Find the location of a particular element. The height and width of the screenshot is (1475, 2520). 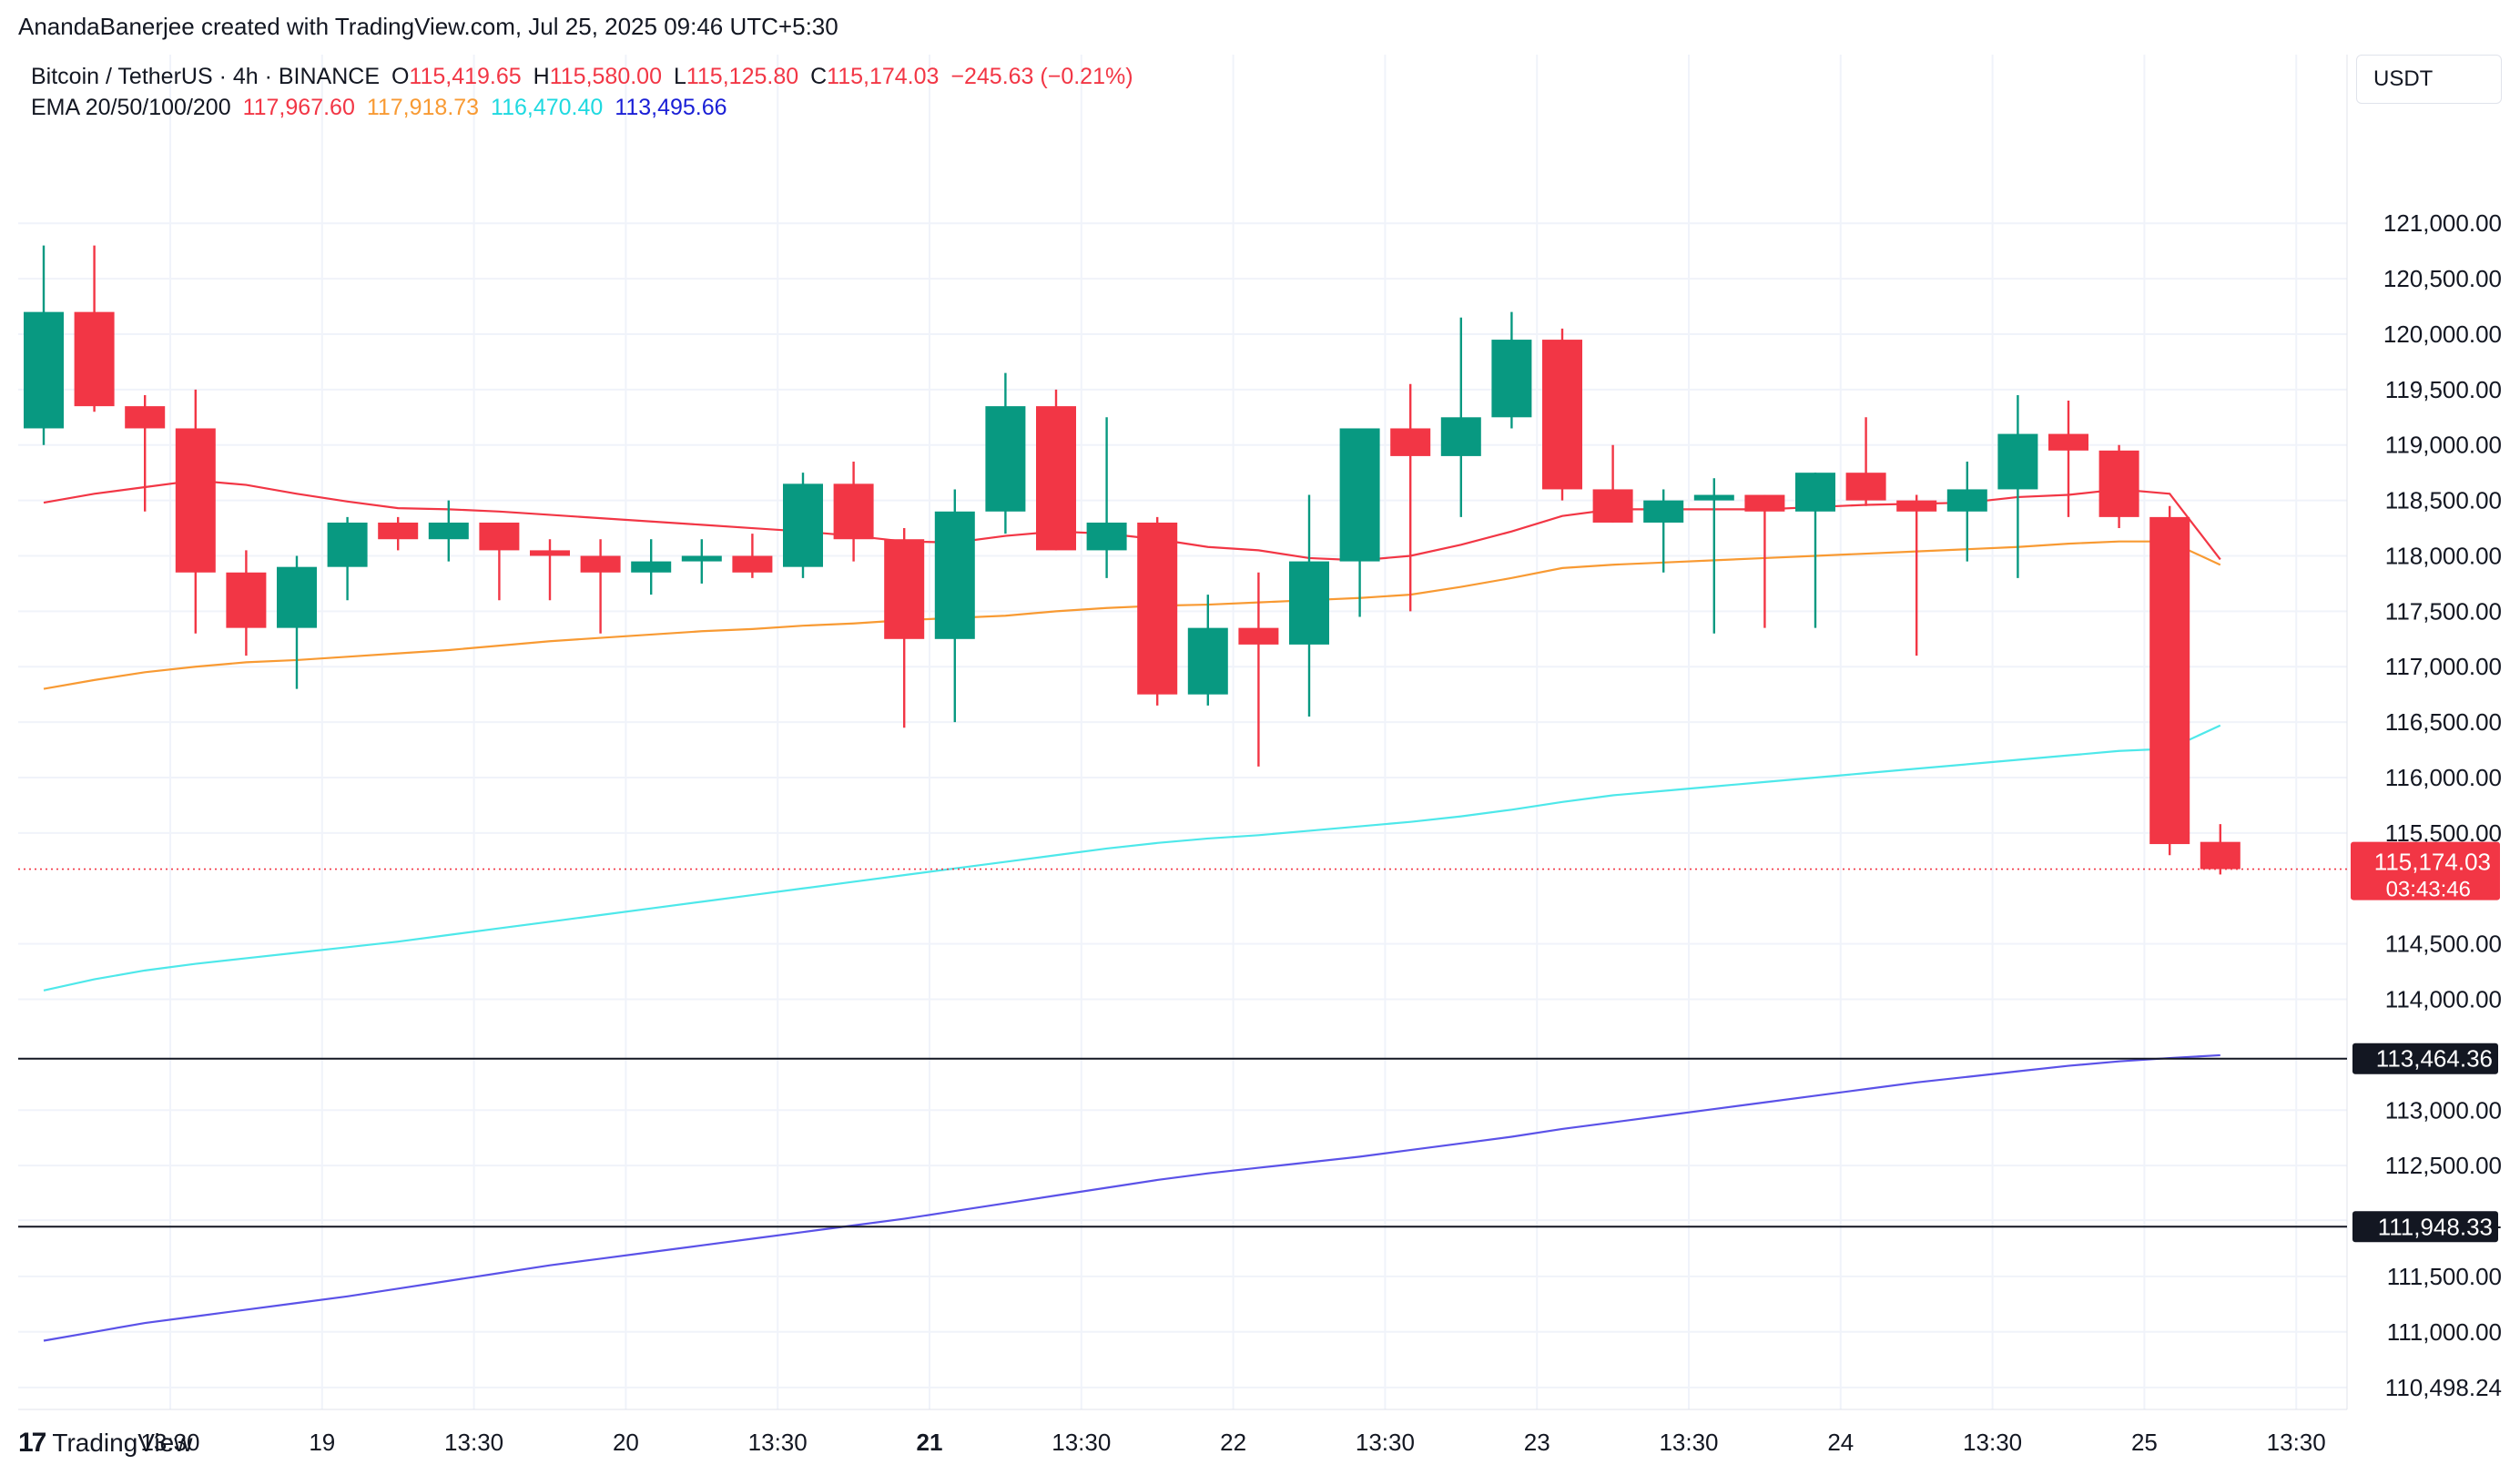

open-value: 115,419.65 is located at coordinates (465, 76).